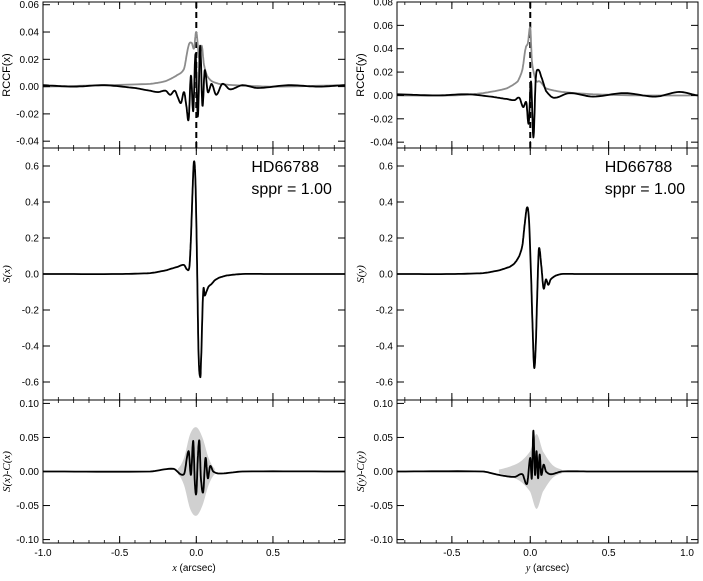 This screenshot has width=703, height=581. What do you see at coordinates (528, 568) in the screenshot?
I see `x-axis-label-var: y` at bounding box center [528, 568].